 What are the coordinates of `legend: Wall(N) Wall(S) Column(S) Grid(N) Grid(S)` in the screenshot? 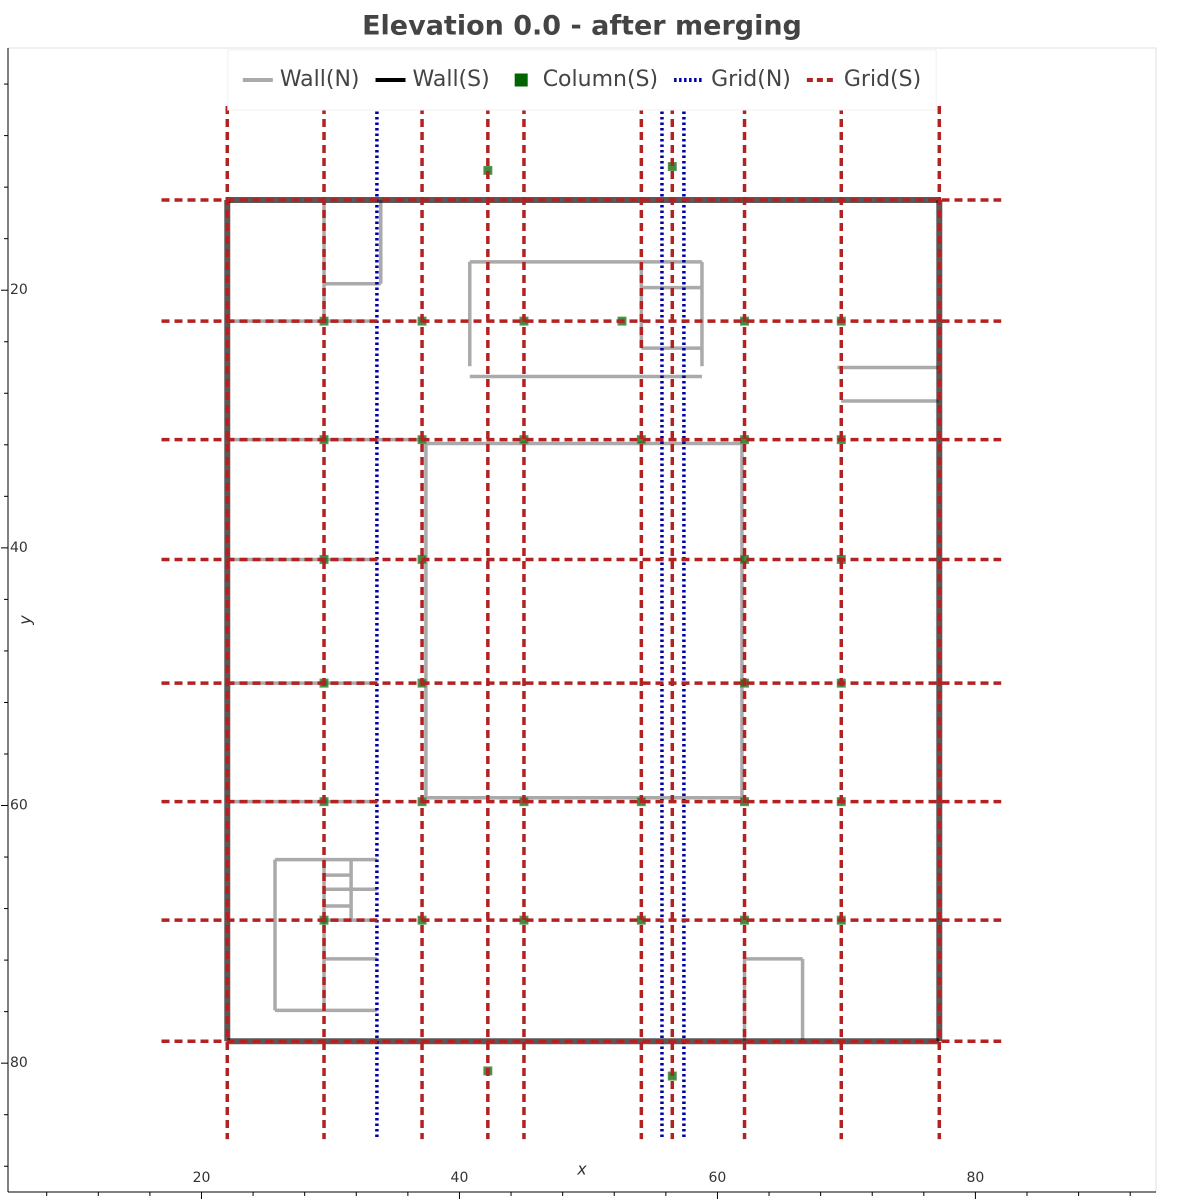 It's located at (582, 80).